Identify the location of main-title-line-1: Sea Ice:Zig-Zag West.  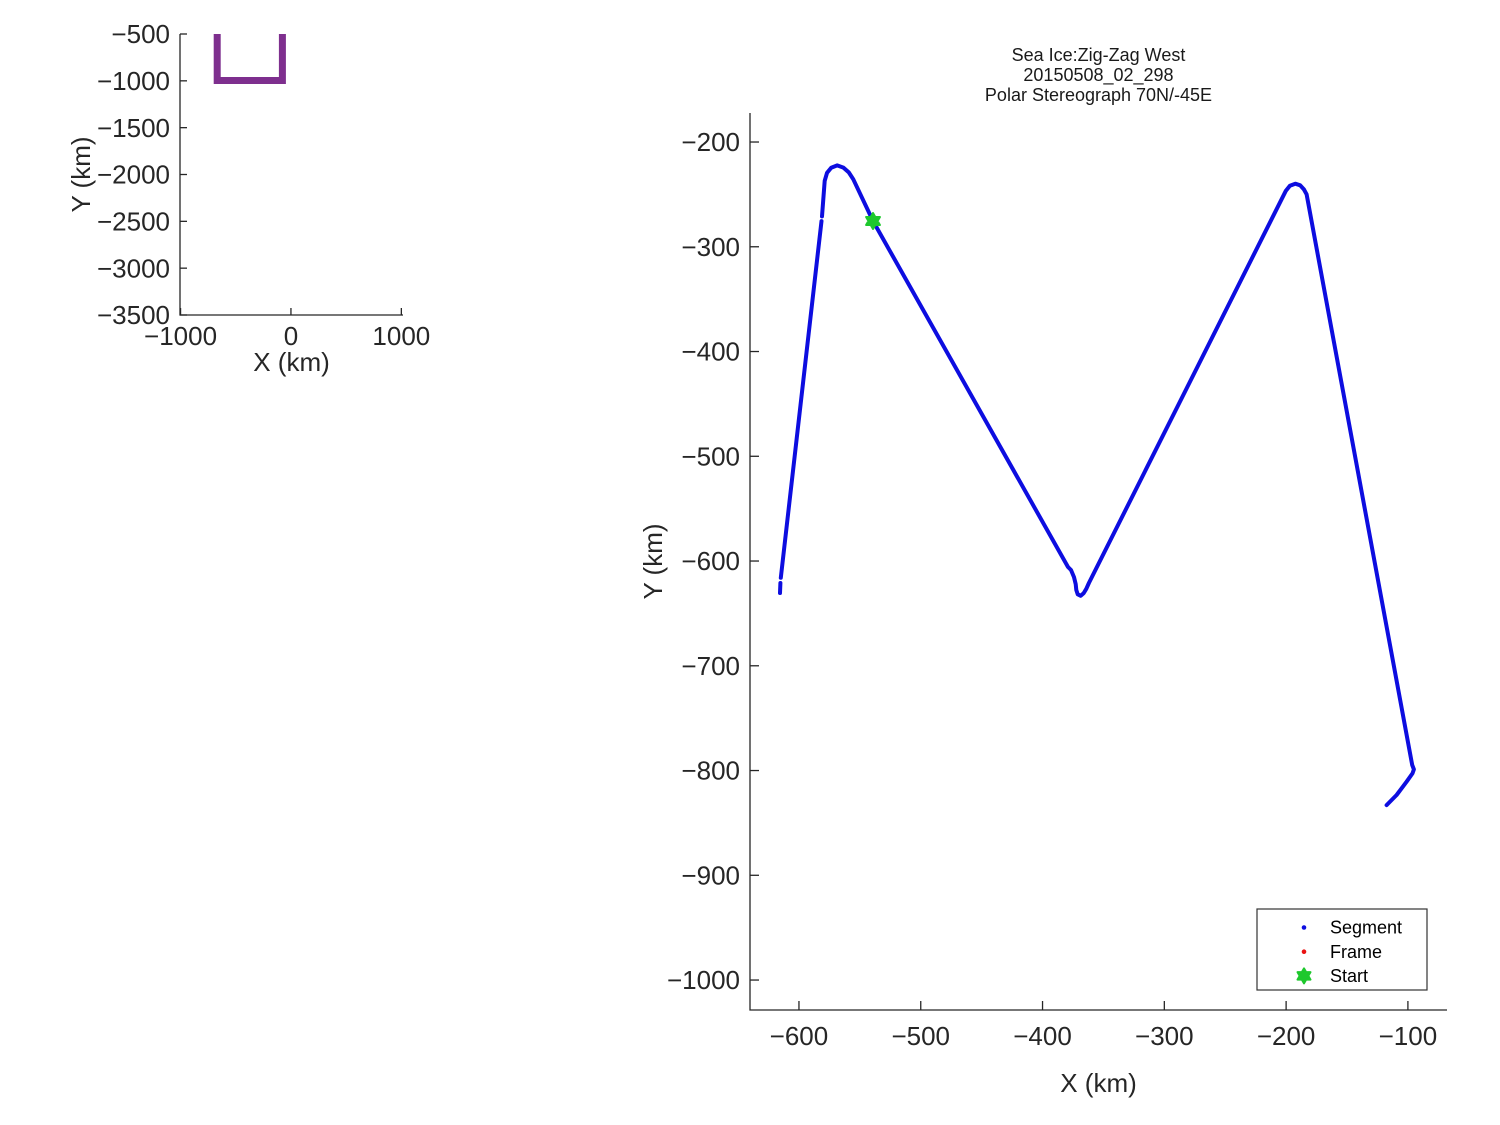
(1099, 55).